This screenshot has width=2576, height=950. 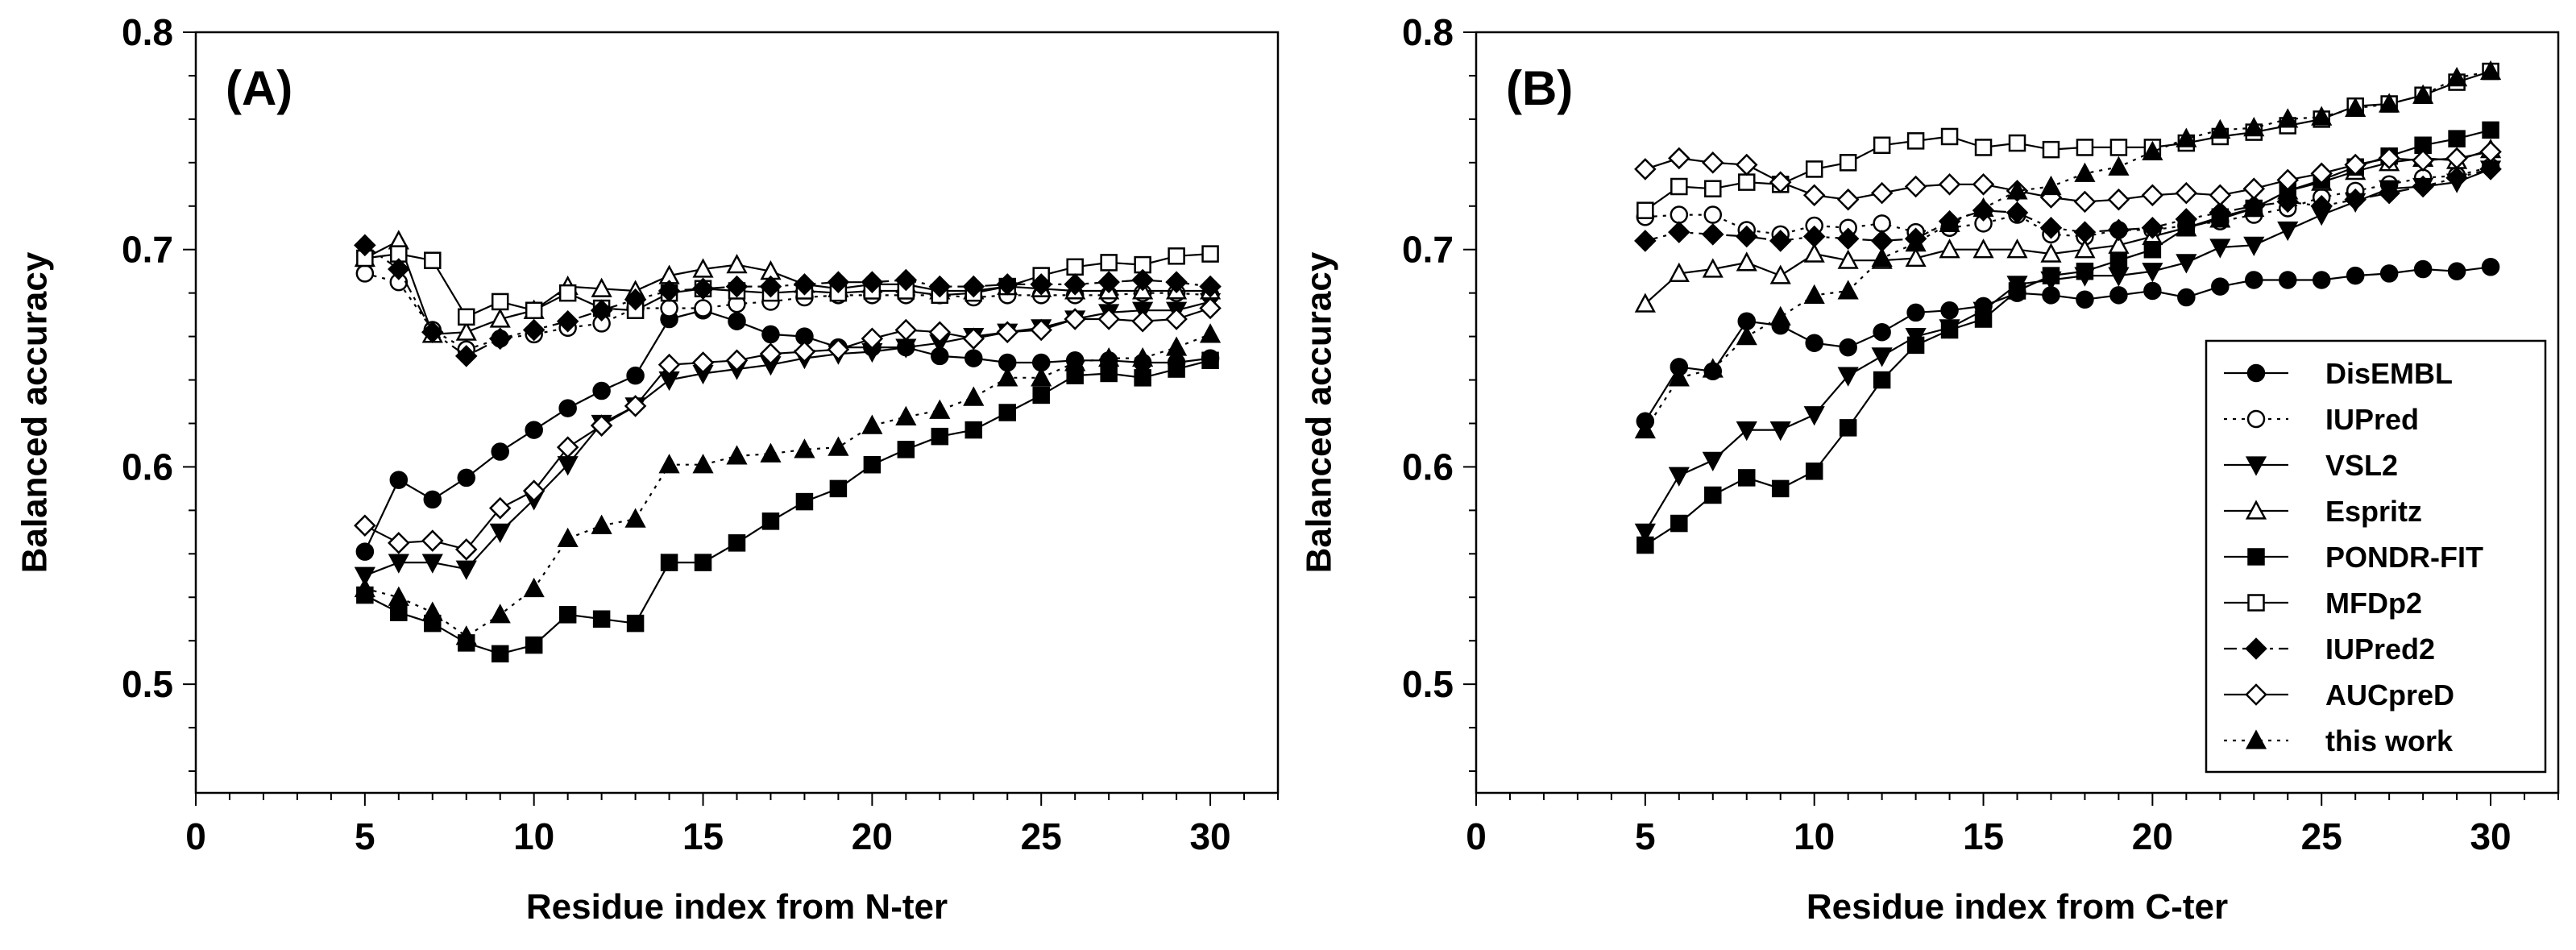 I want to click on legend-label: MFDp2, so click(x=2373, y=603).